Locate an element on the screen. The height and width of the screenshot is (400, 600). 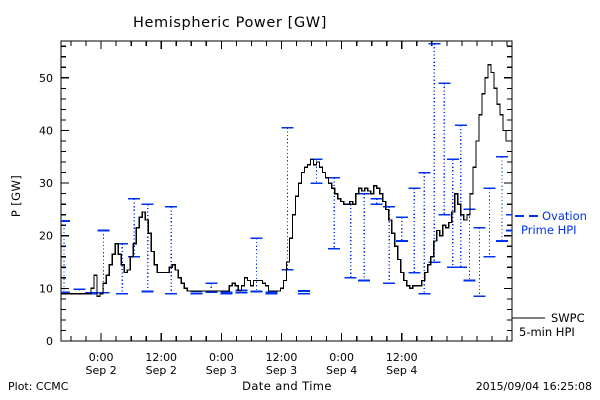
legend-item-ovation-prime-hpi: Ovation Prime HPI is located at coordinates (551, 223).